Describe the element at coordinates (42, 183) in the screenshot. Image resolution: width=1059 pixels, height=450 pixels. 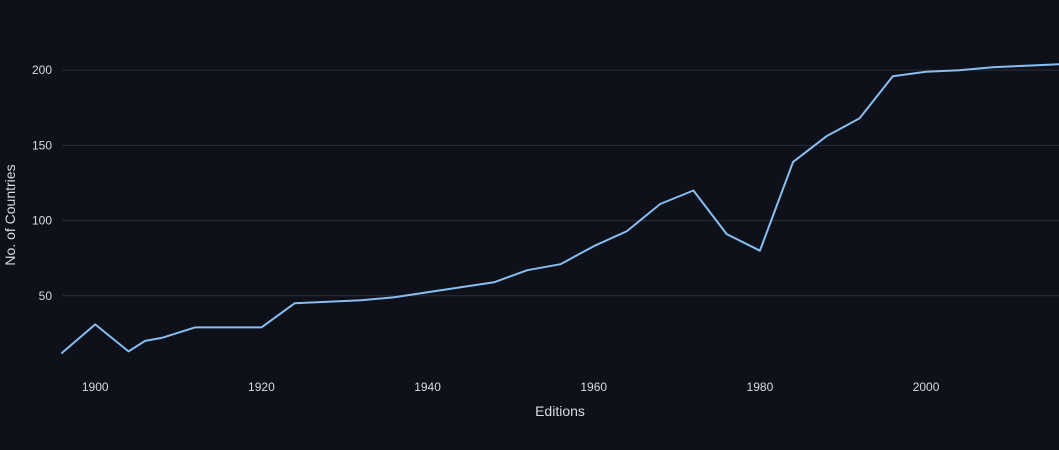
I see `y-axis-ticks: 50 100 150 200` at that location.